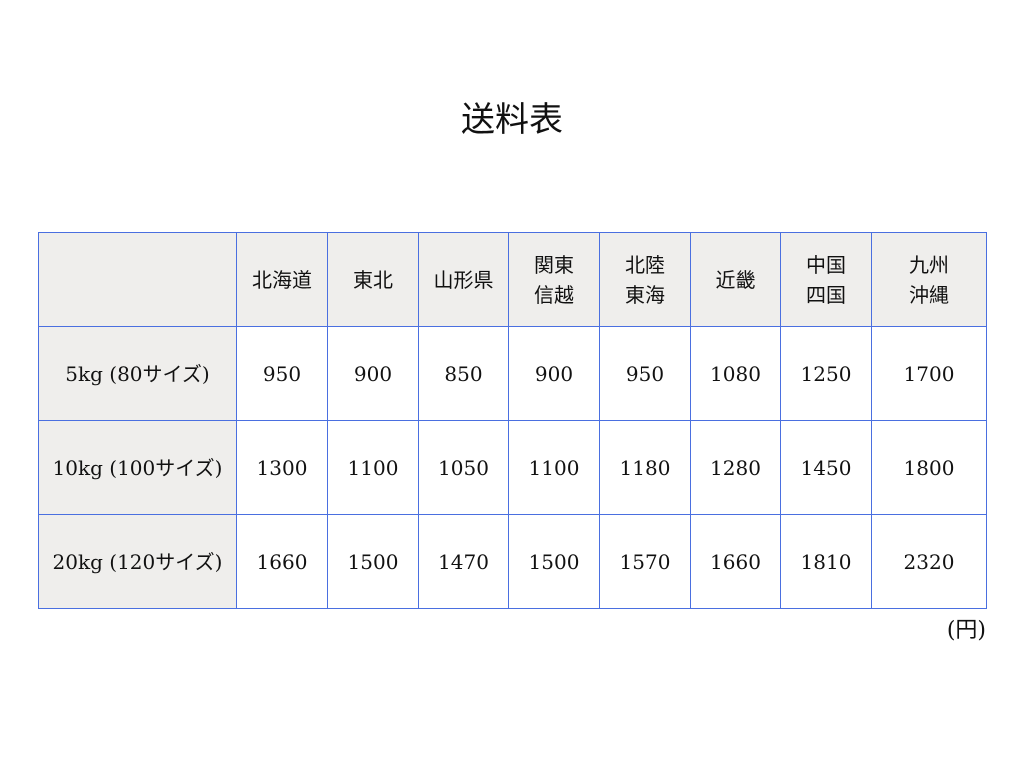 Image resolution: width=1024 pixels, height=768 pixels. Describe the element at coordinates (137, 279) in the screenshot. I see `corner-cell` at that location.